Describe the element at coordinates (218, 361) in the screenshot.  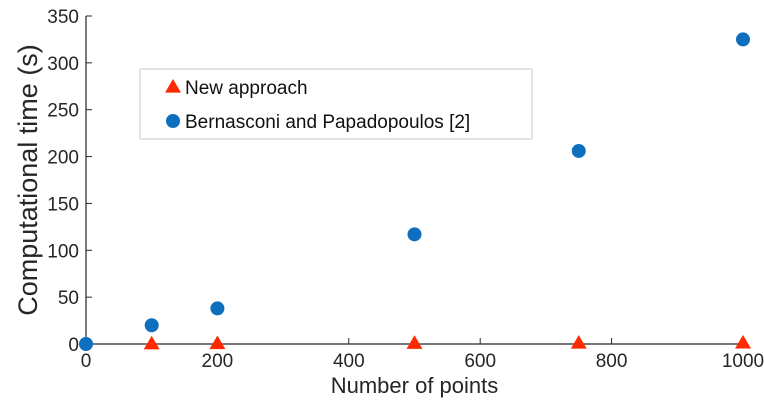
I see `x-tick-label: 200` at that location.